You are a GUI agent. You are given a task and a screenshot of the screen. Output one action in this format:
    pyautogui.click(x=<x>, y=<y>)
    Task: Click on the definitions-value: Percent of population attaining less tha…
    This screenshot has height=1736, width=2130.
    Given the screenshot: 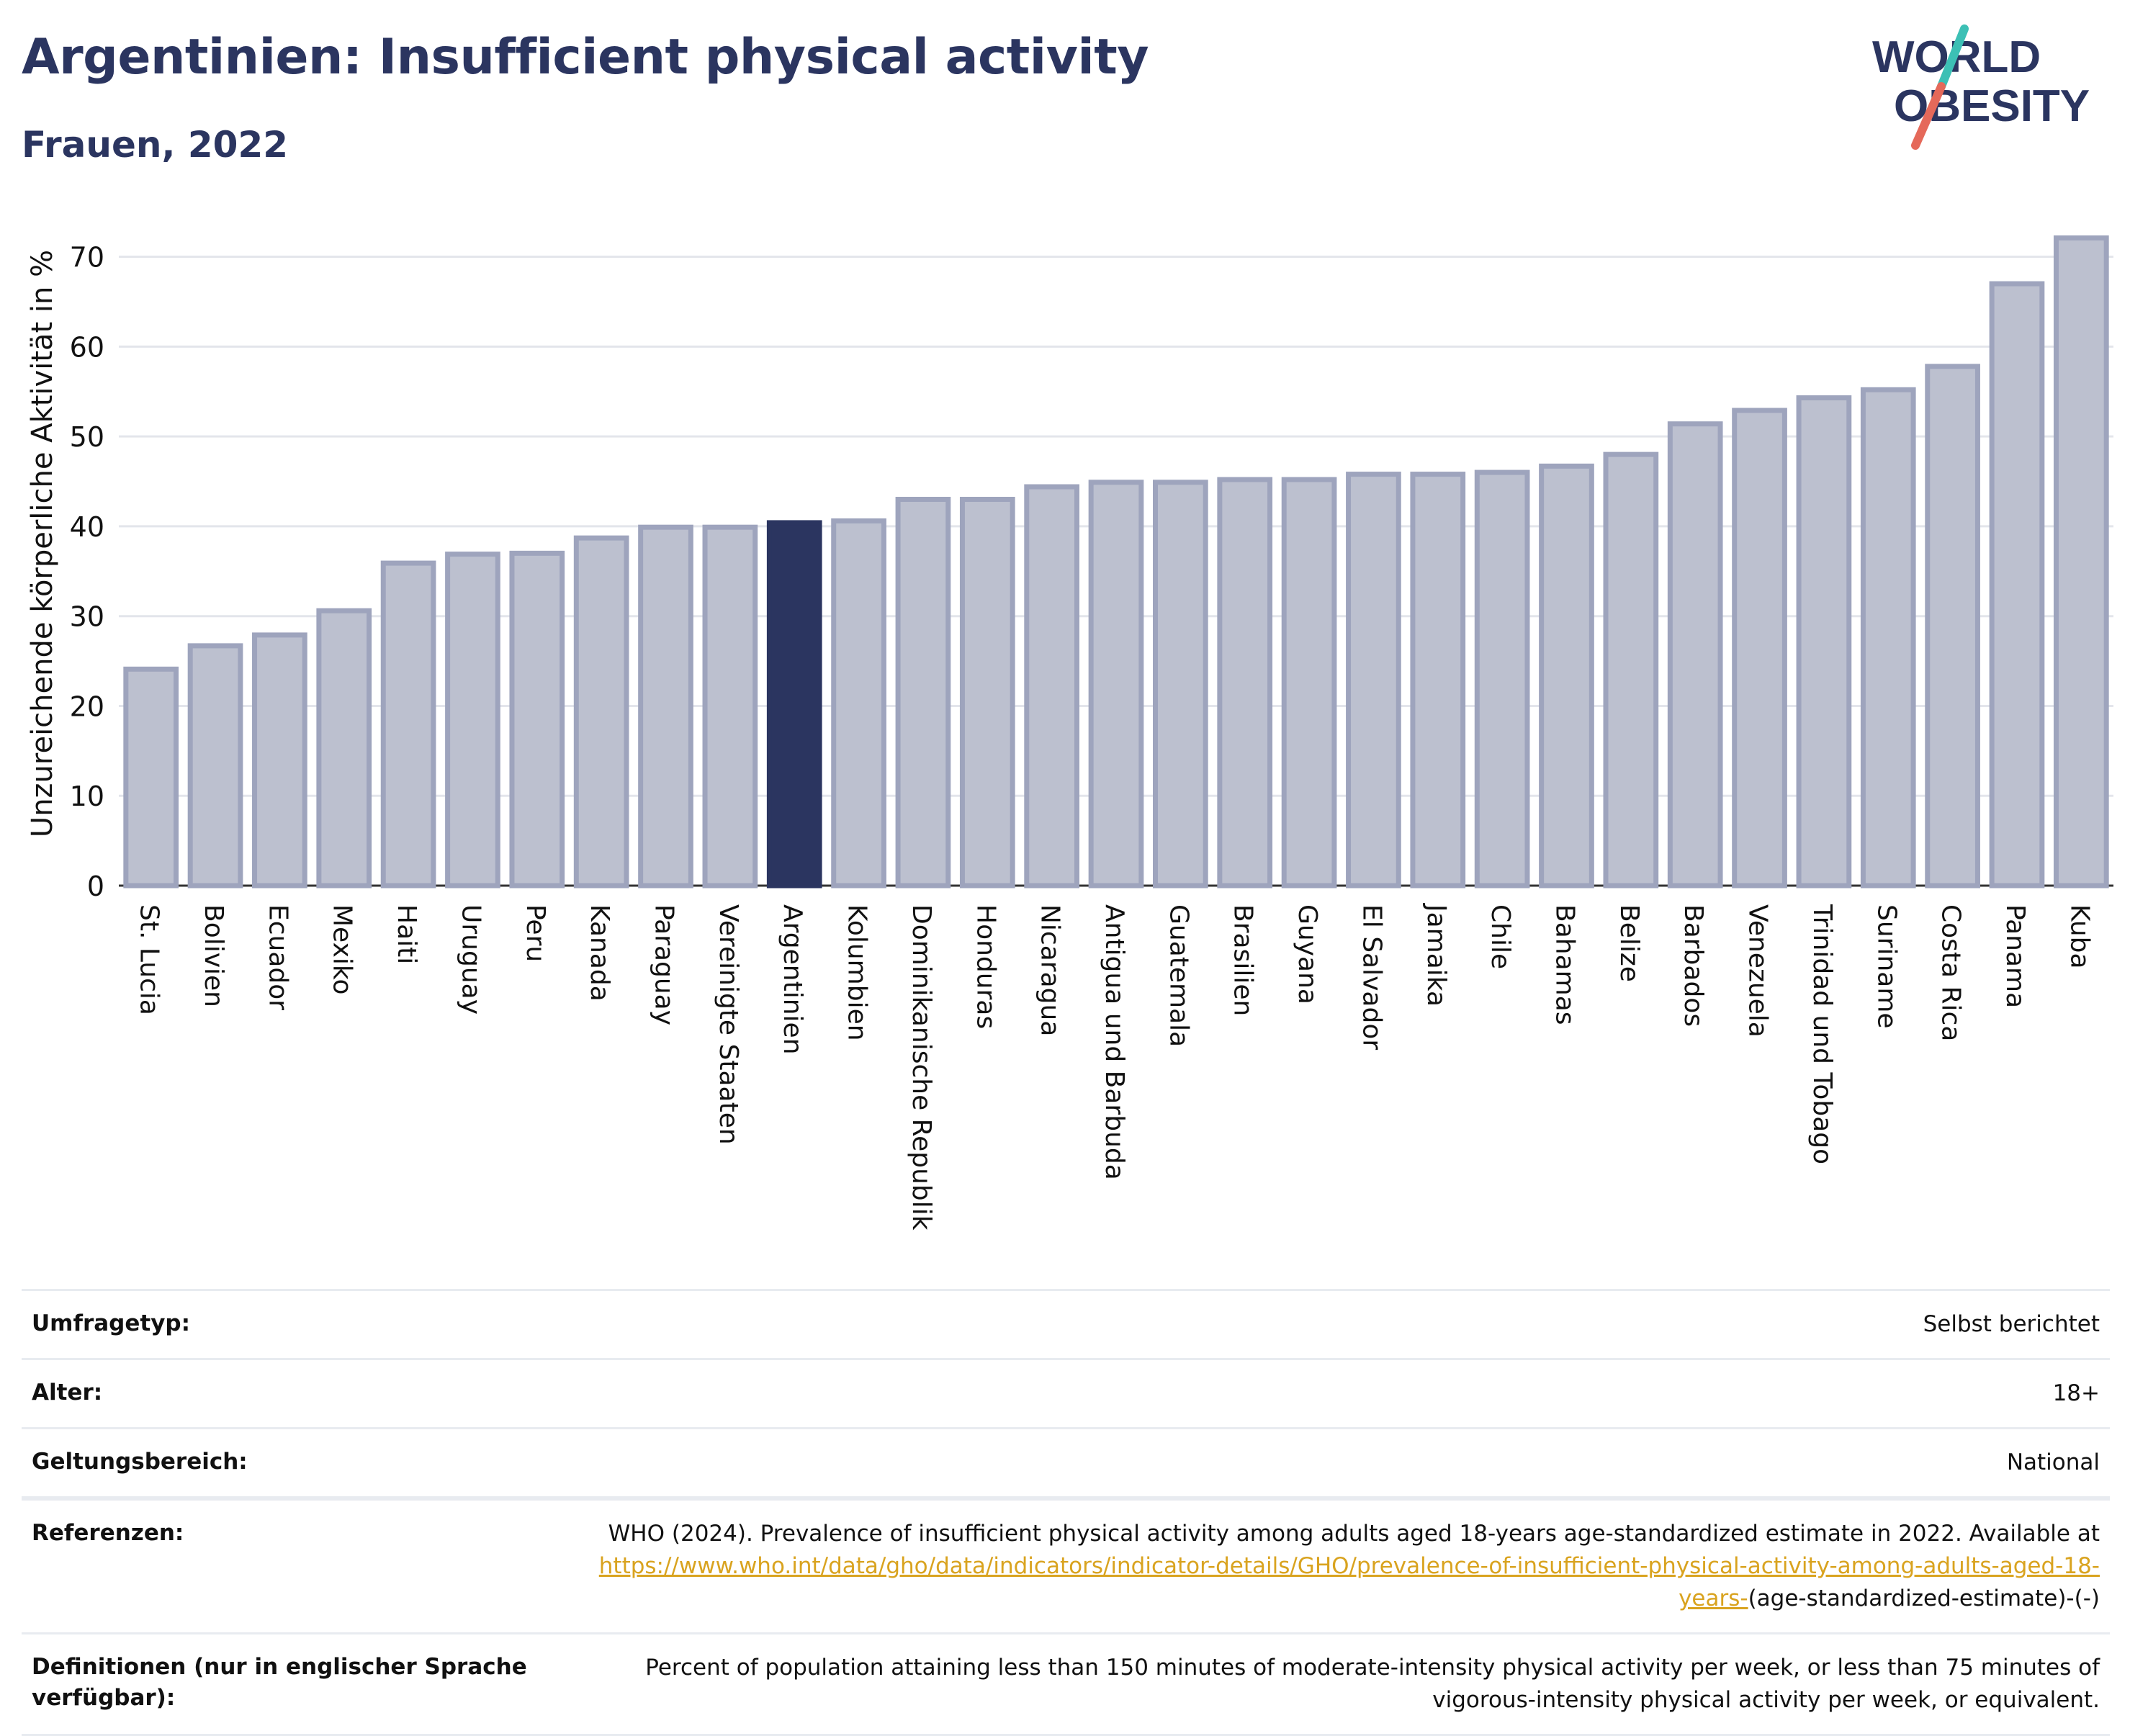 What is the action you would take?
    pyautogui.click(x=1372, y=1684)
    